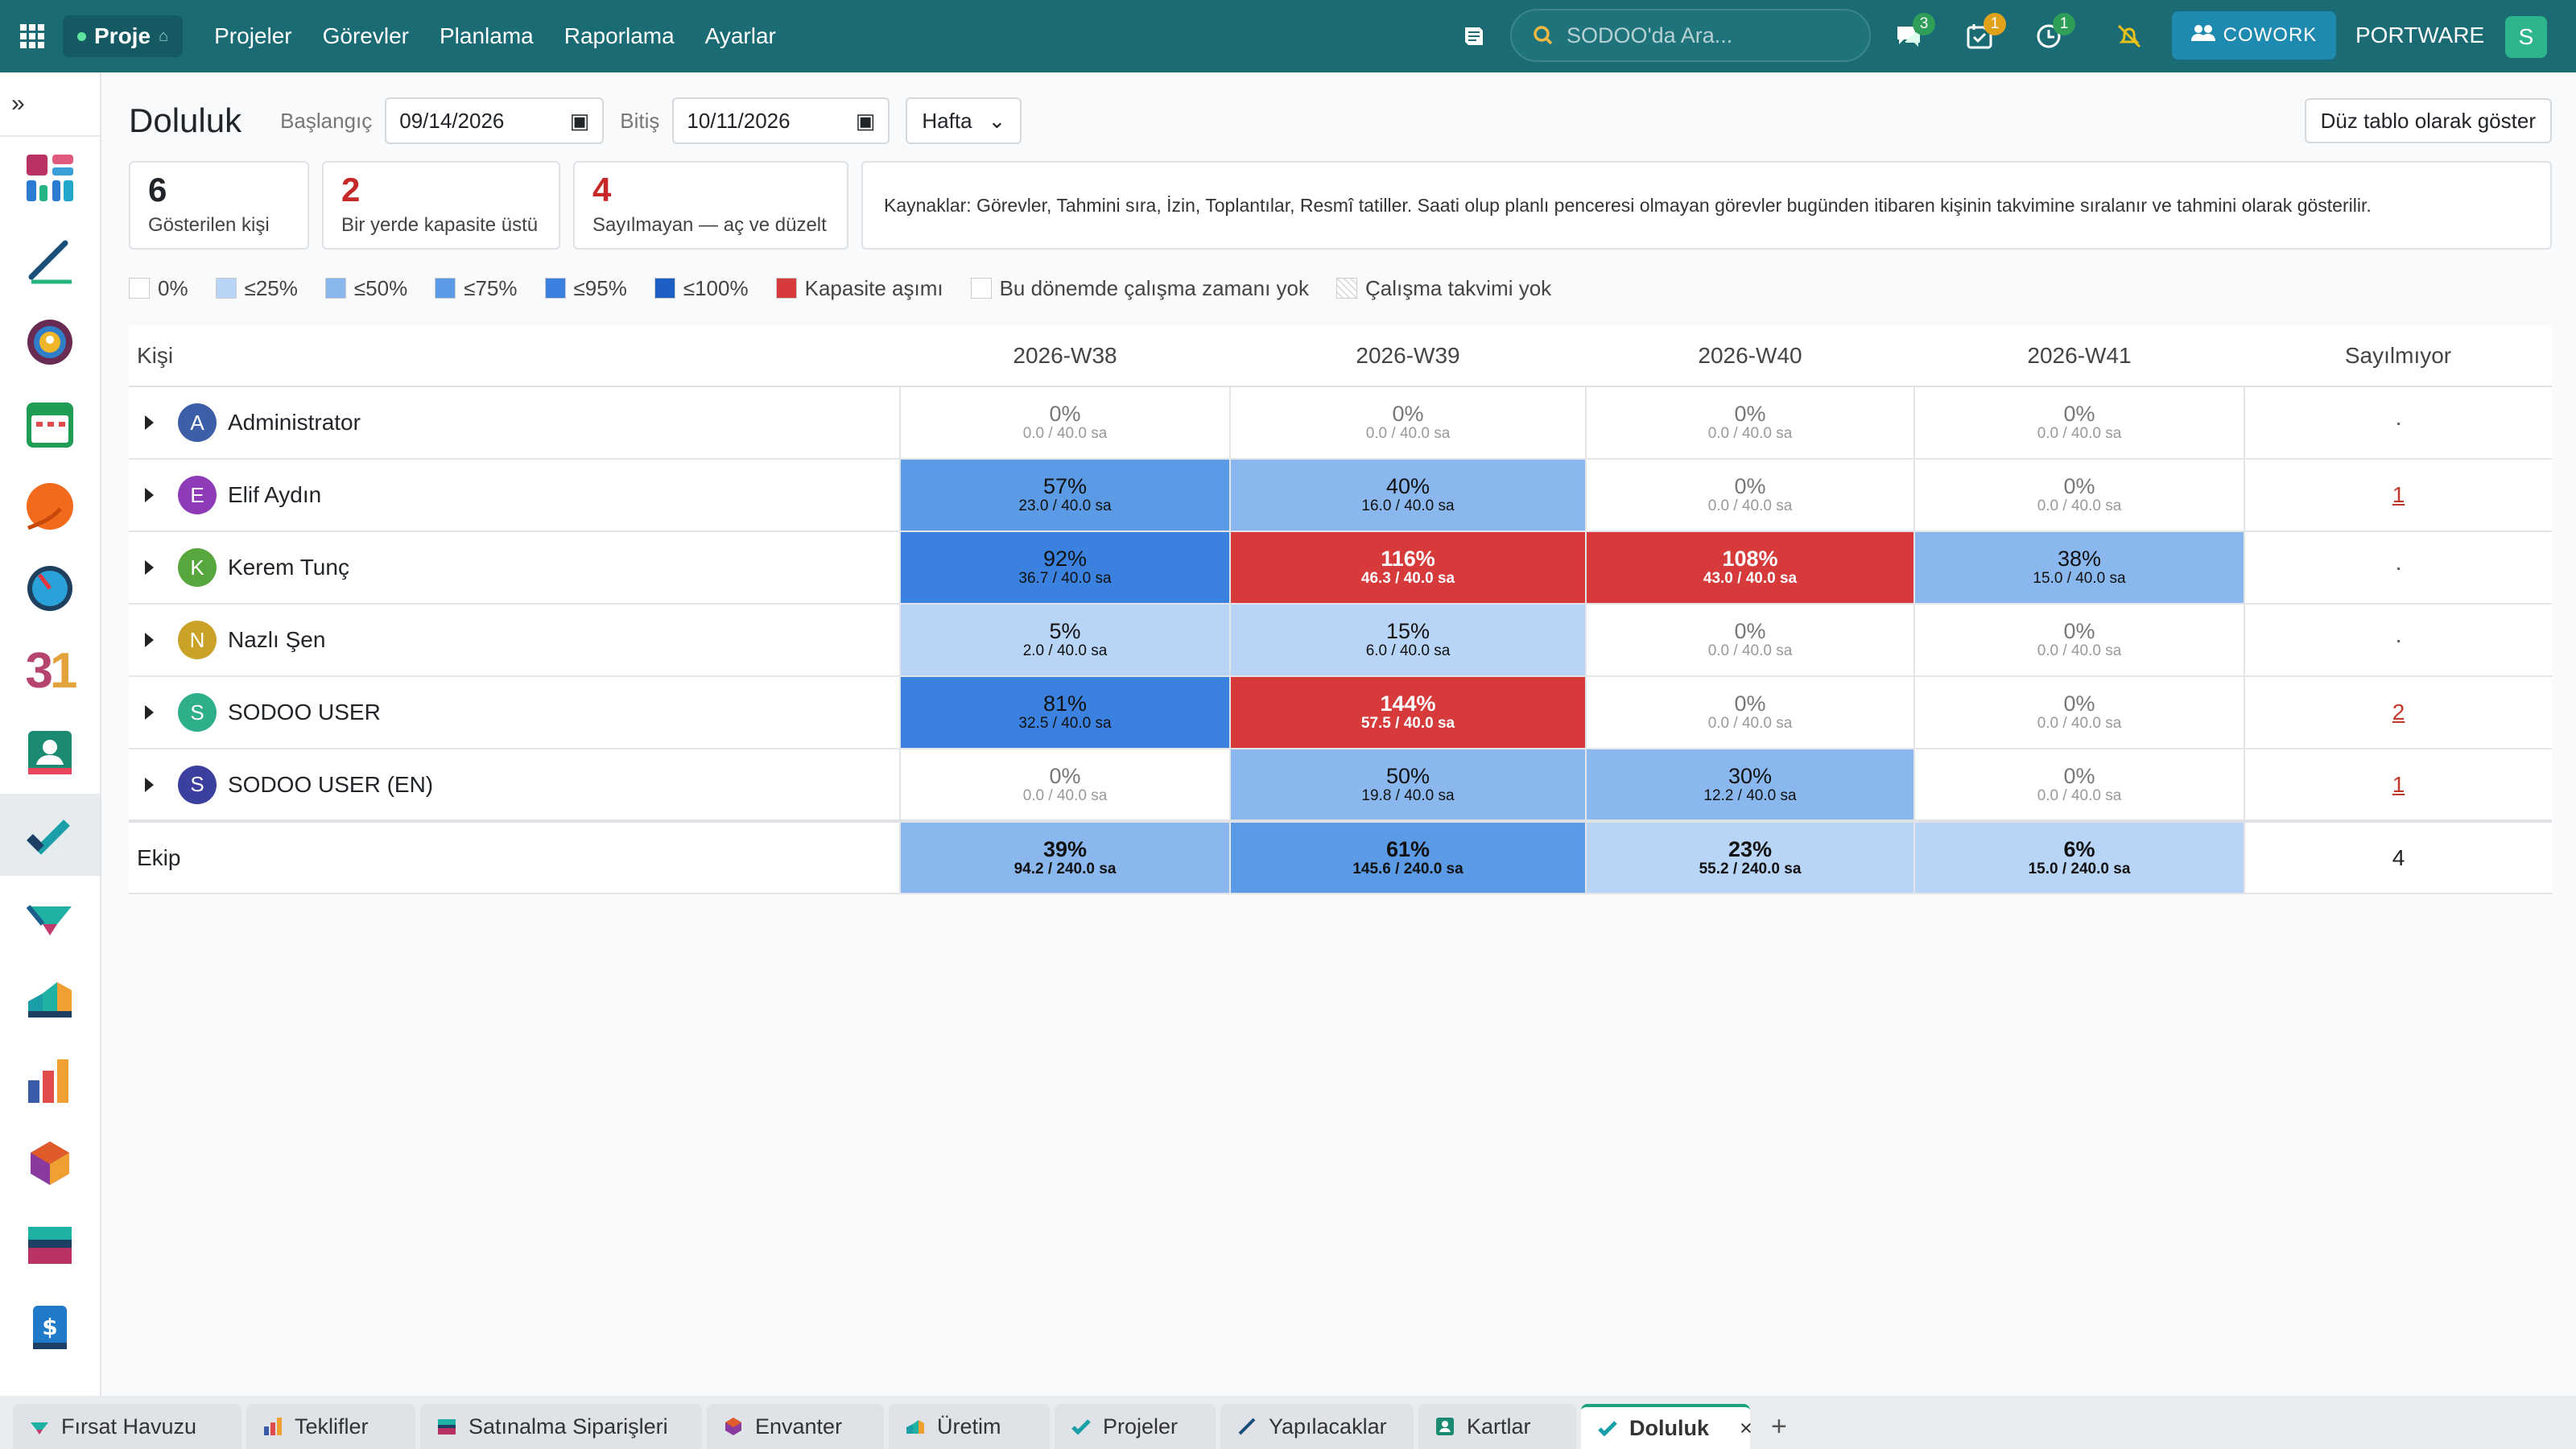 The width and height of the screenshot is (2576, 1449). Describe the element at coordinates (2254, 35) in the screenshot. I see `cowork-button: COWORK` at that location.